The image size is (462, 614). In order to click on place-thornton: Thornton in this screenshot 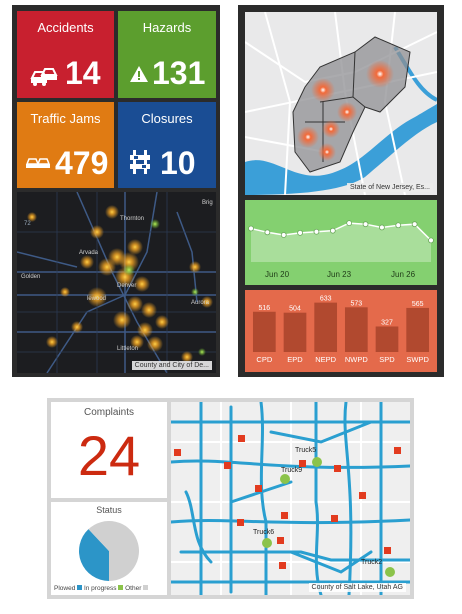, I will do `click(132, 219)`.